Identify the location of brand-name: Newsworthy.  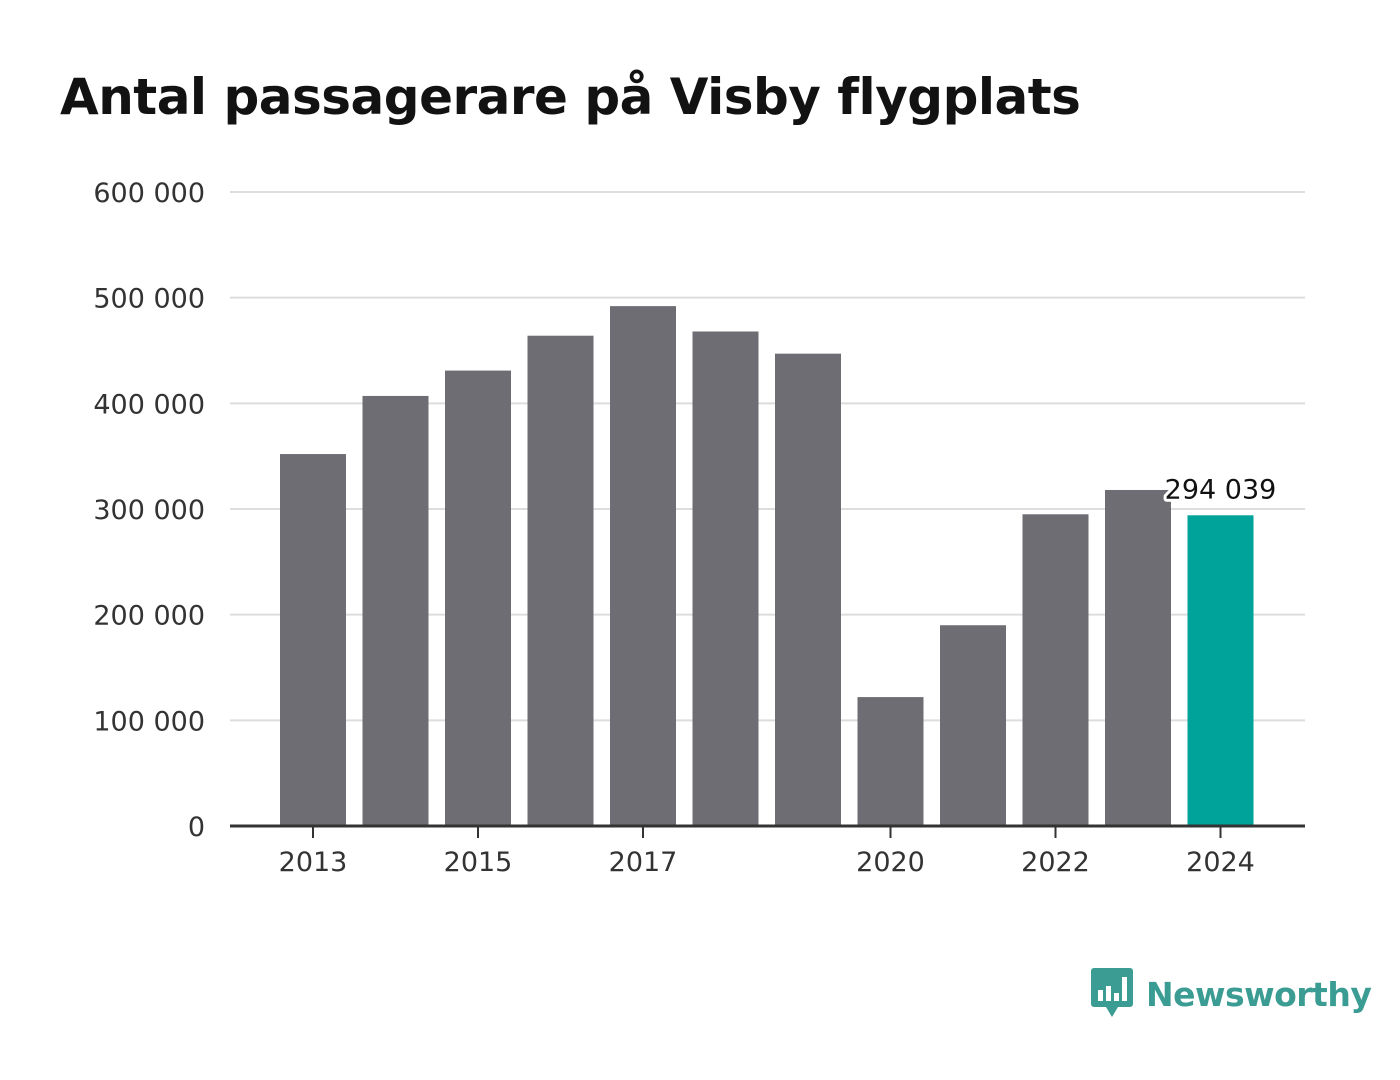
(1259, 994).